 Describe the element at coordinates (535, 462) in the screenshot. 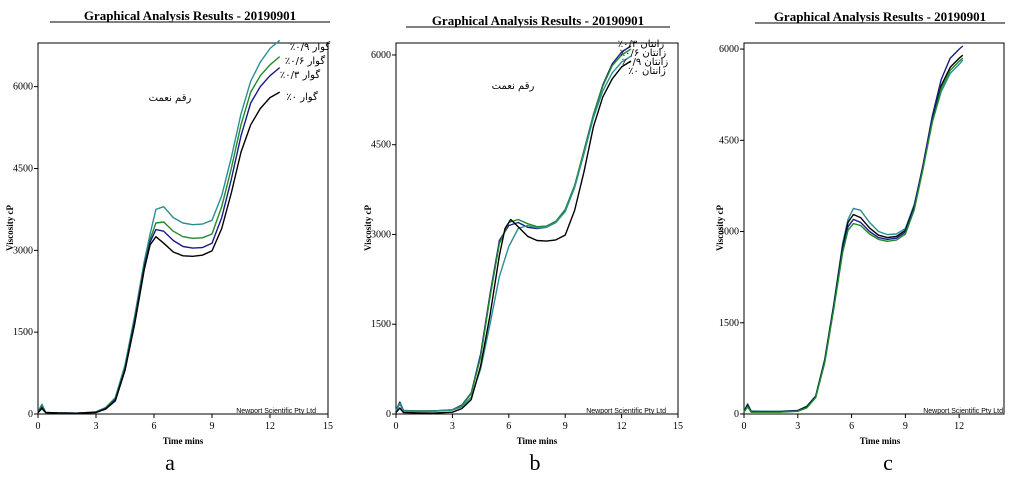

I see `panel-letter: b` at that location.